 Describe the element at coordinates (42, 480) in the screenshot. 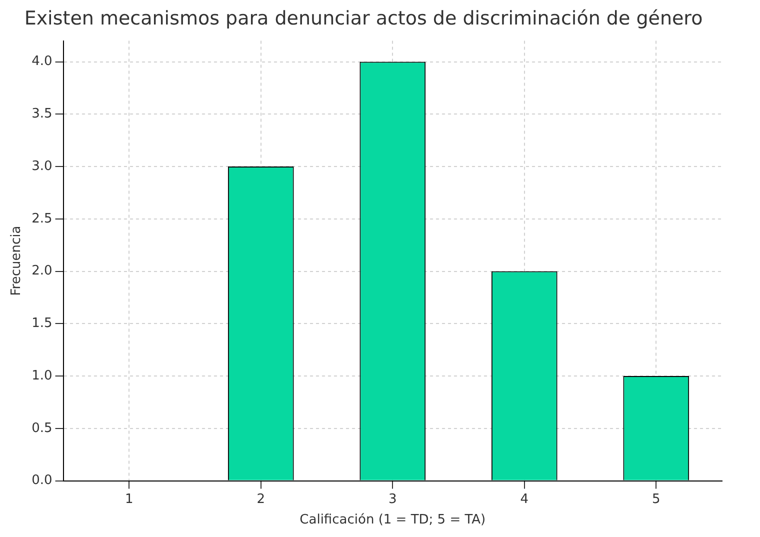

I see `y-tick-label: 0.0` at that location.